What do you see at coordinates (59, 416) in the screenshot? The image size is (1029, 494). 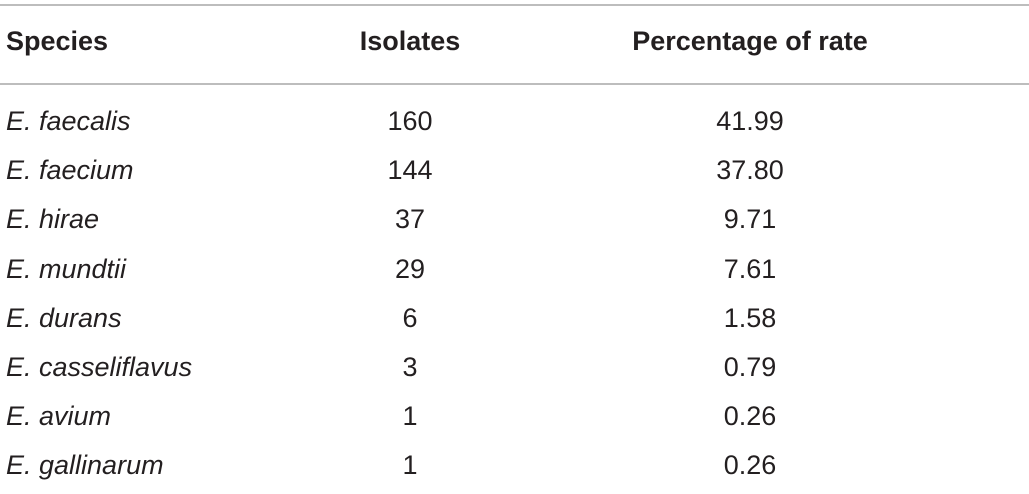 I see `cell-species: E. avium` at bounding box center [59, 416].